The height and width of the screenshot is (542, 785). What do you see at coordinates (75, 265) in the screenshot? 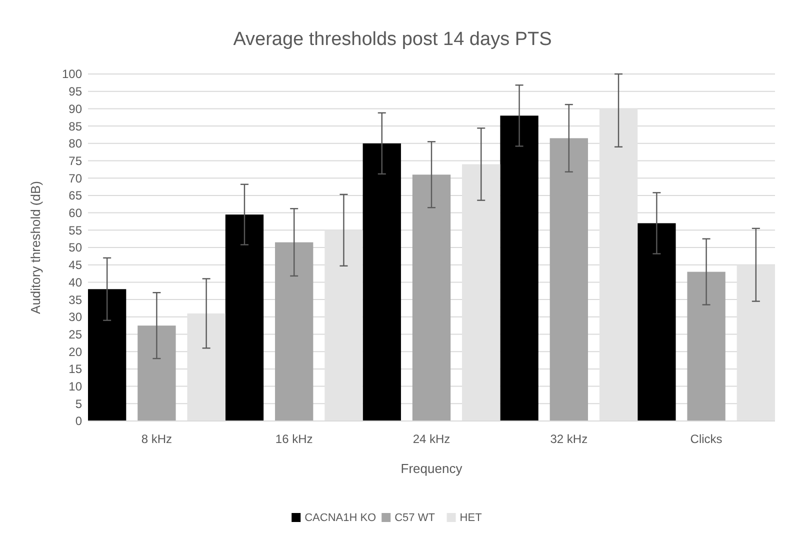
I see `y-tick-label: 45` at bounding box center [75, 265].